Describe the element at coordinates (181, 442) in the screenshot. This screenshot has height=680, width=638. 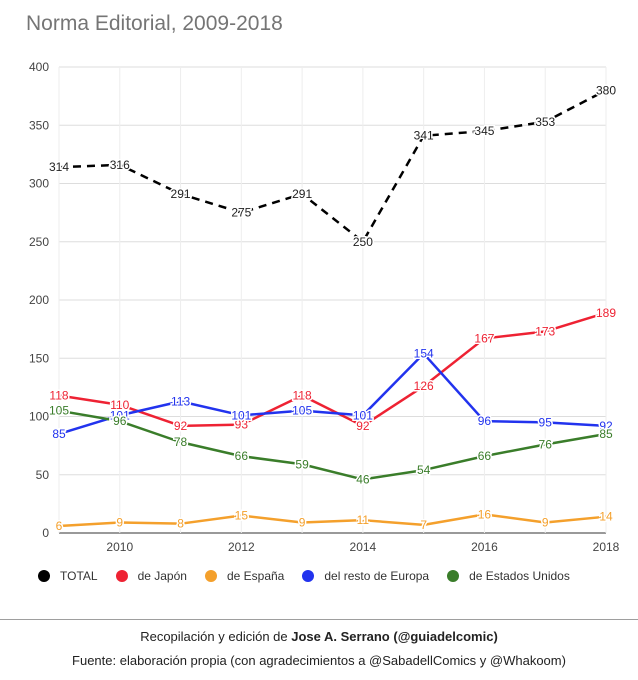
I see `data-label: 78` at that location.